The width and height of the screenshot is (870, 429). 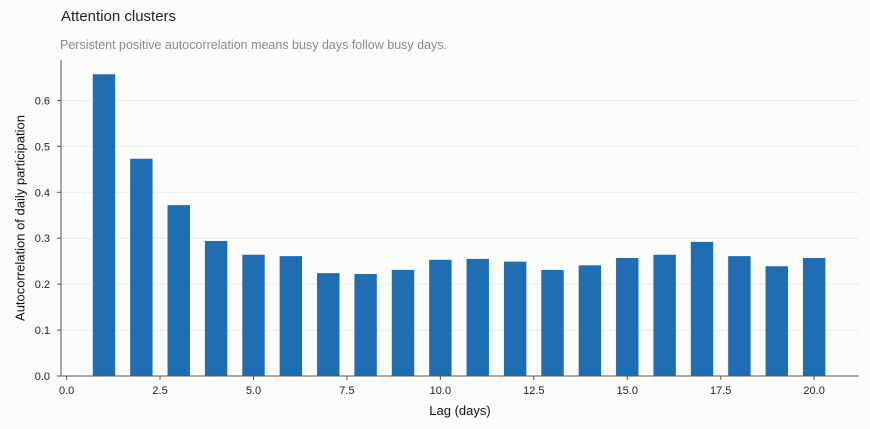 I want to click on y-tick-label: 0.5, so click(x=42, y=147).